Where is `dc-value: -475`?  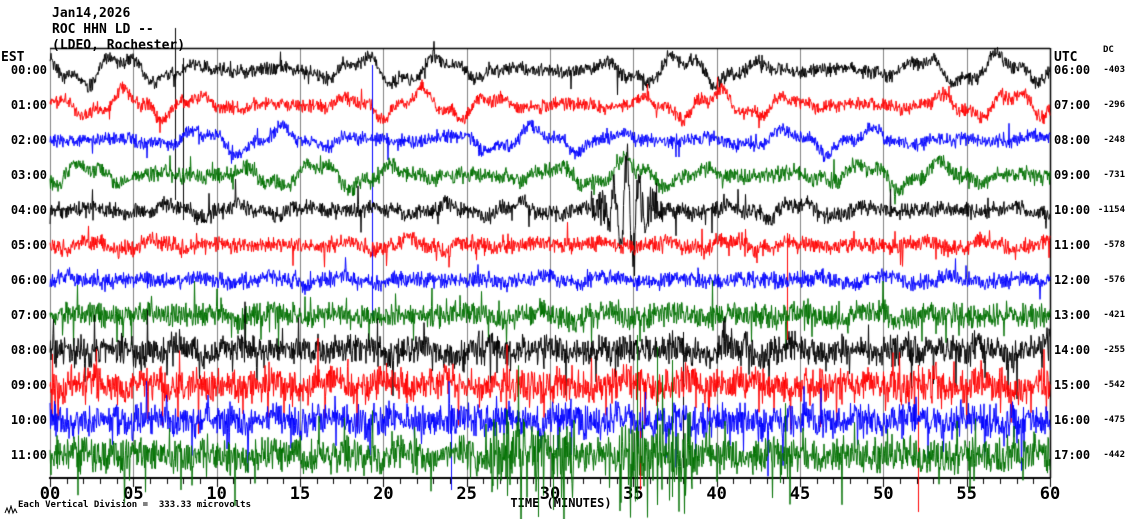
dc-value: -475 is located at coordinates (1114, 420).